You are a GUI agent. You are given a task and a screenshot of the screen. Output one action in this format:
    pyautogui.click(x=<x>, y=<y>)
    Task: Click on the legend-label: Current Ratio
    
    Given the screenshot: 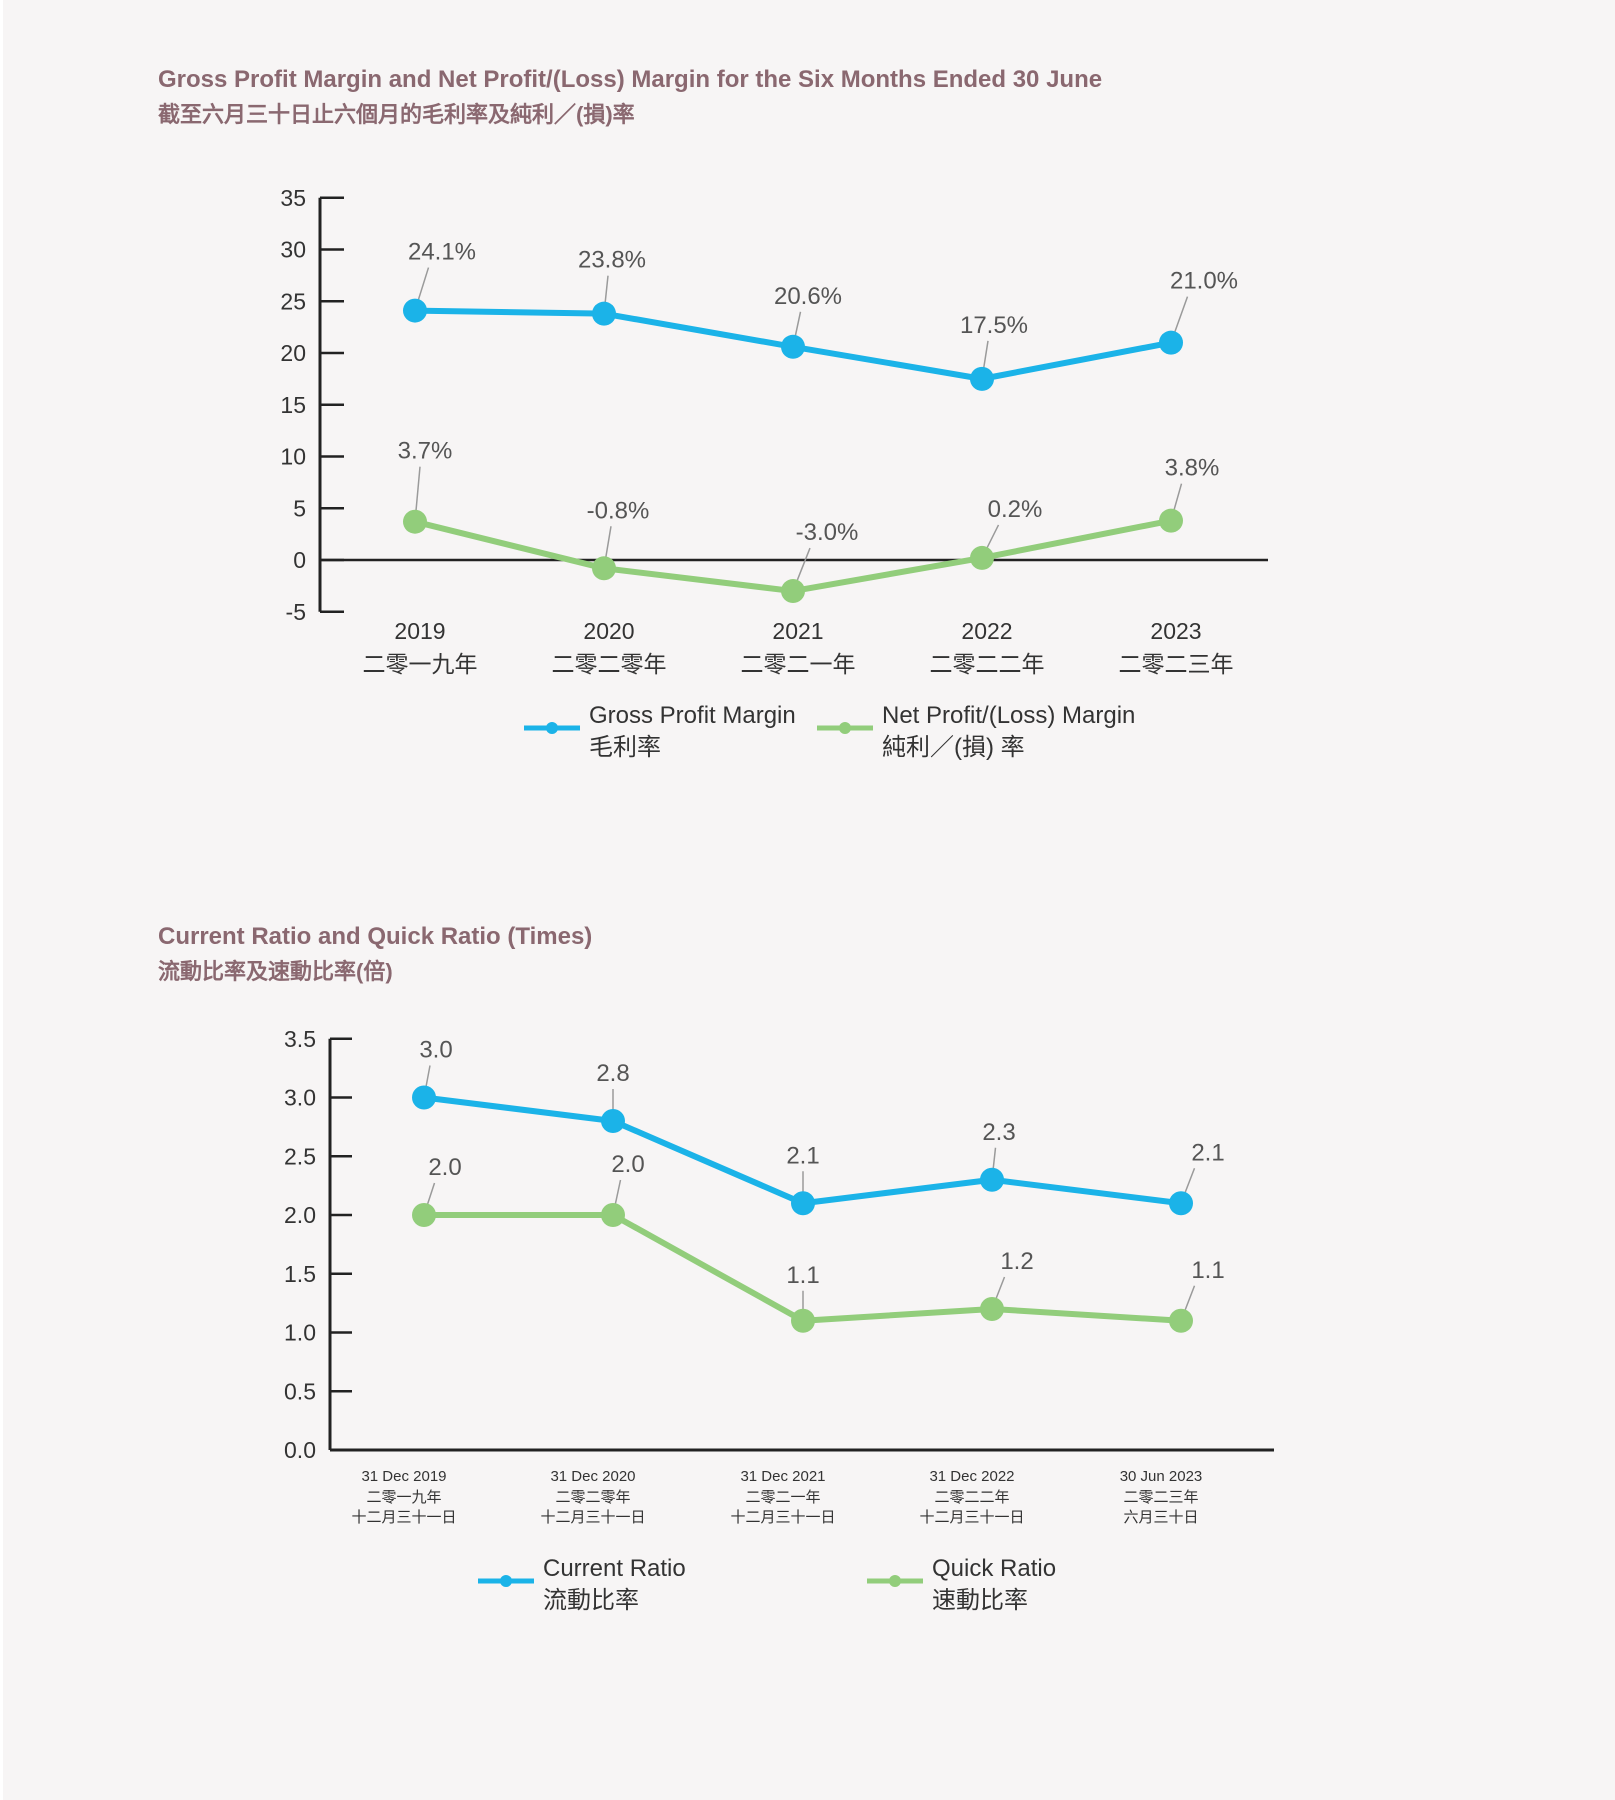 What is the action you would take?
    pyautogui.click(x=614, y=1568)
    